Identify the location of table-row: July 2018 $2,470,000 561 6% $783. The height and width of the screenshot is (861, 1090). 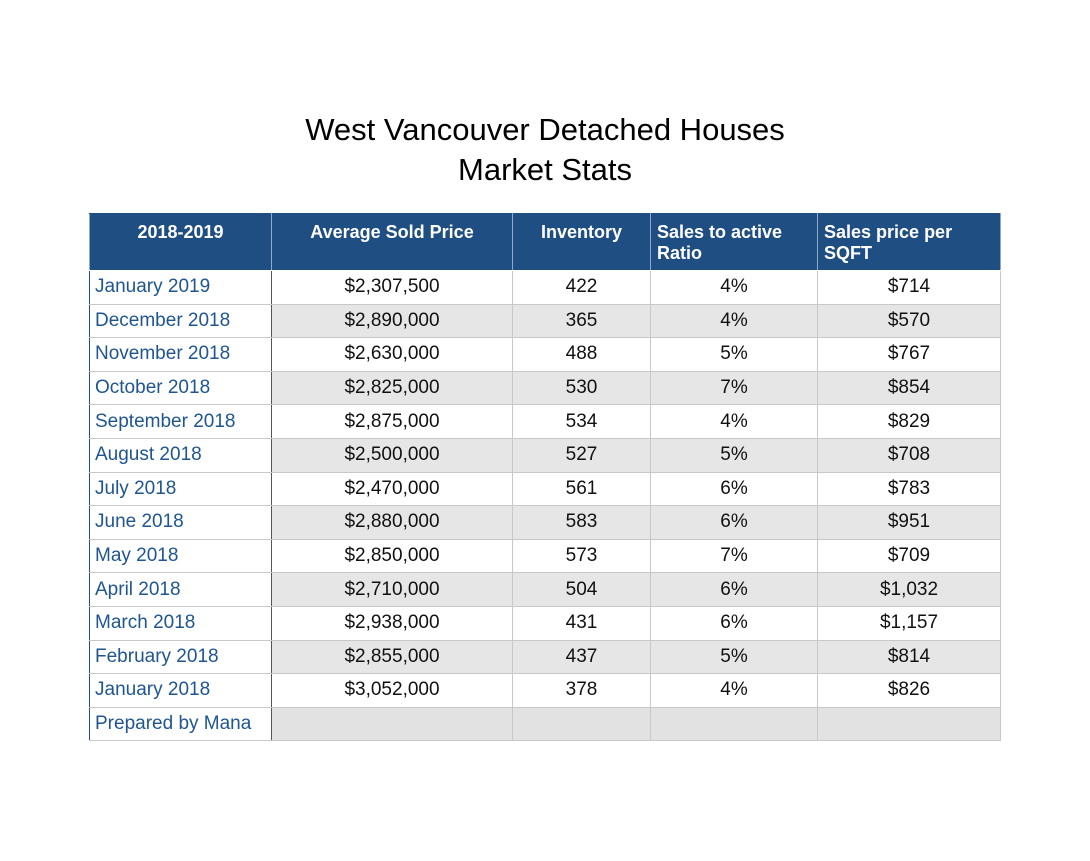
(545, 489).